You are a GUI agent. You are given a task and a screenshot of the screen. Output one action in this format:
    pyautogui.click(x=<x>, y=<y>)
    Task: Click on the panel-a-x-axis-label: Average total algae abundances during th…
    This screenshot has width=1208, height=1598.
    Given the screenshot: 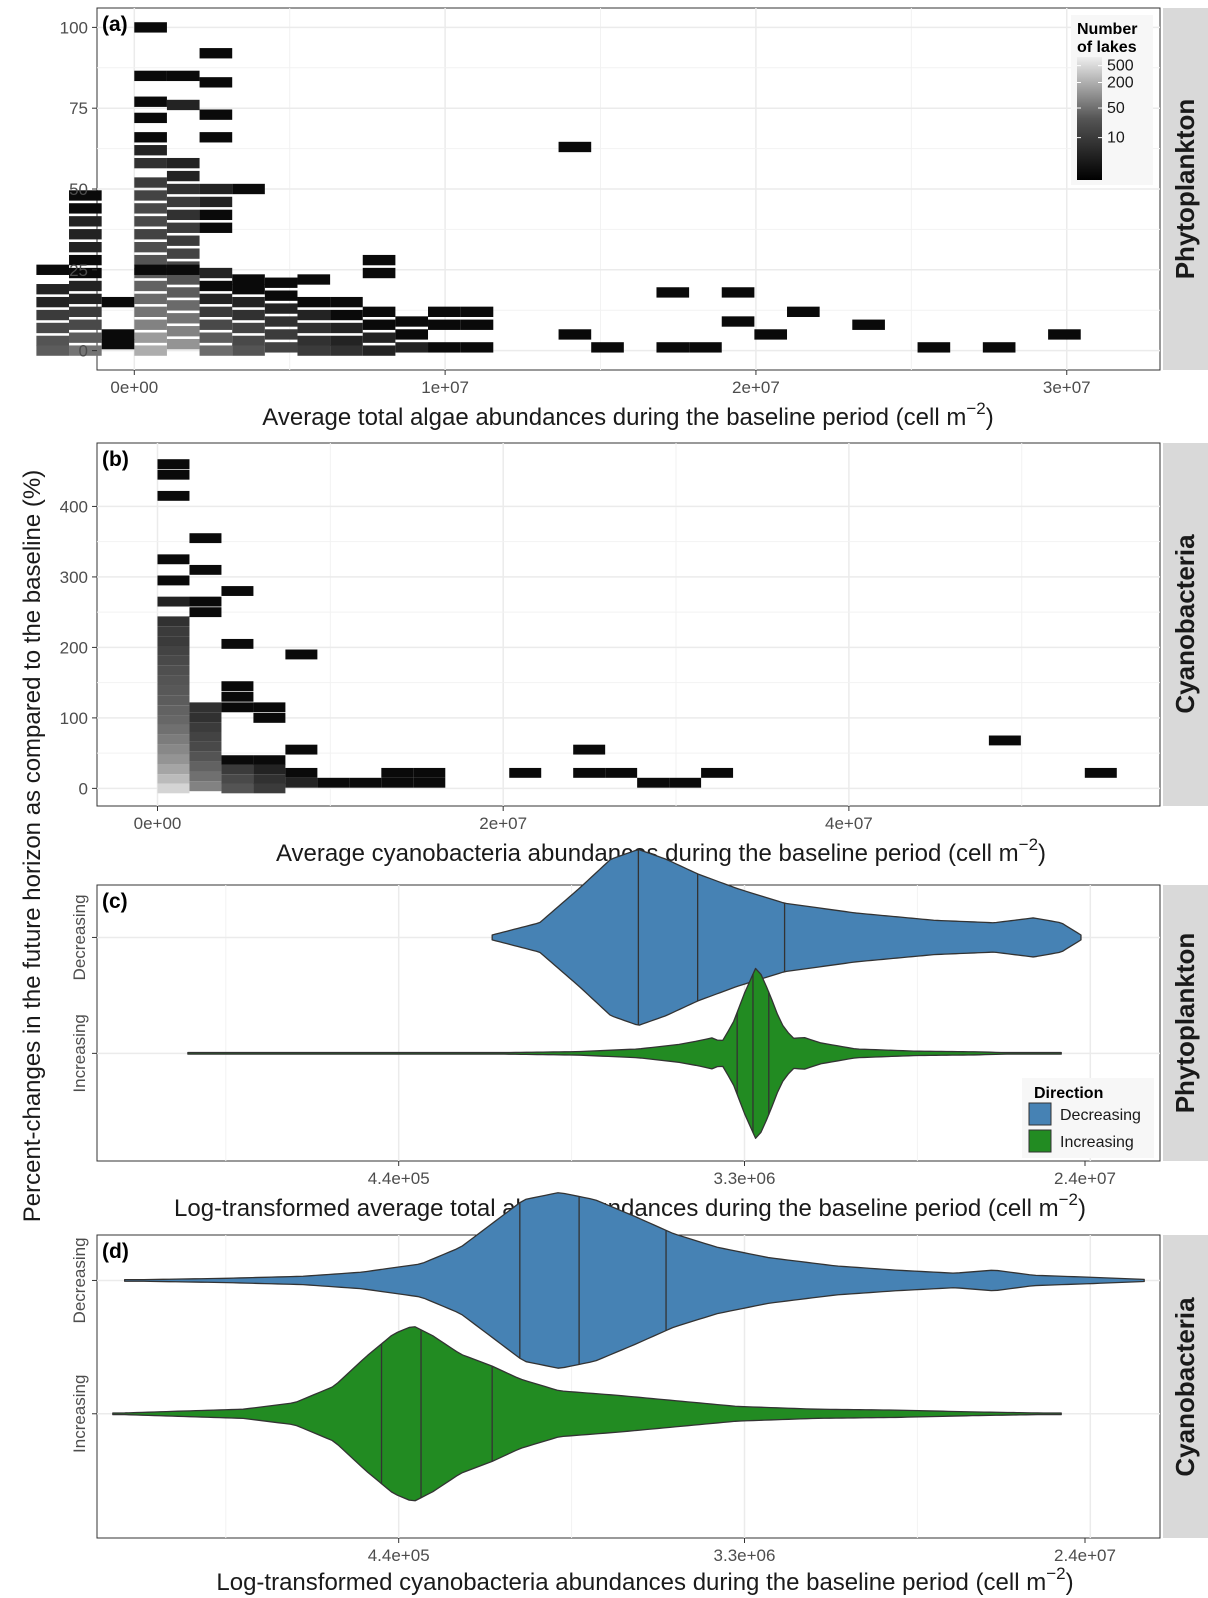 What is the action you would take?
    pyautogui.click(x=627, y=415)
    